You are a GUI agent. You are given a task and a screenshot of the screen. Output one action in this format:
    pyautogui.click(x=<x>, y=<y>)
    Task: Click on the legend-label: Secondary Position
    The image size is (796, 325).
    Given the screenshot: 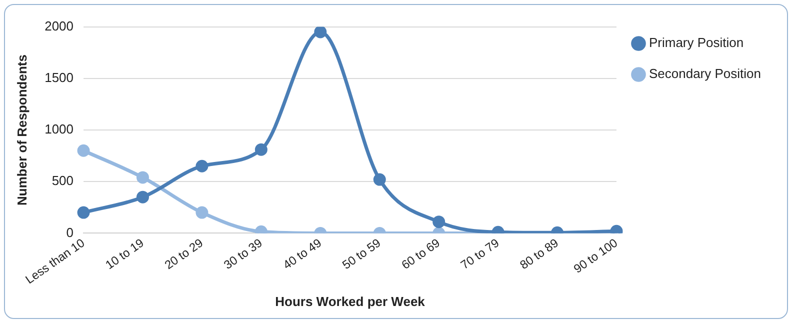 What is the action you would take?
    pyautogui.click(x=705, y=74)
    